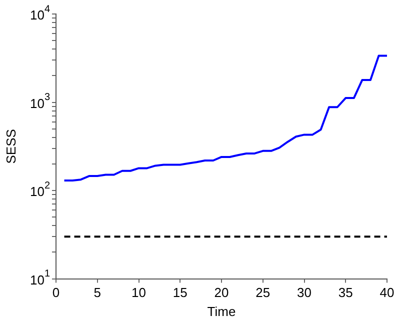 The height and width of the screenshot is (320, 399). Describe the element at coordinates (10, 146) in the screenshot. I see `y-axis-title: SESS` at that location.